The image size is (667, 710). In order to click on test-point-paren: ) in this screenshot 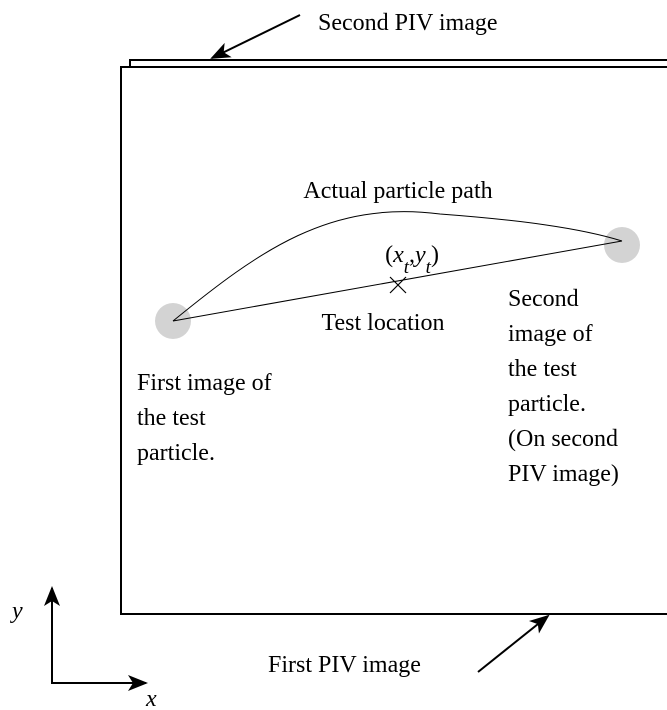, I will do `click(435, 255)`.